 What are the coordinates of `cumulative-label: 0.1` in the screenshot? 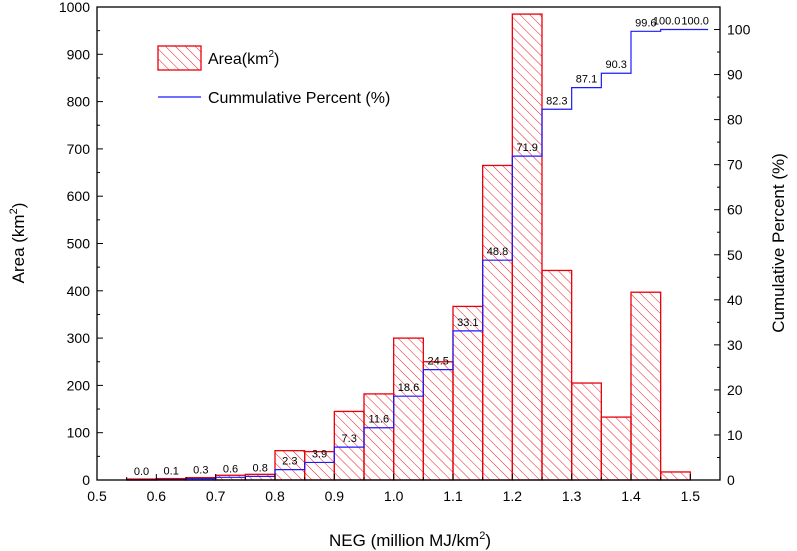 It's located at (171, 472).